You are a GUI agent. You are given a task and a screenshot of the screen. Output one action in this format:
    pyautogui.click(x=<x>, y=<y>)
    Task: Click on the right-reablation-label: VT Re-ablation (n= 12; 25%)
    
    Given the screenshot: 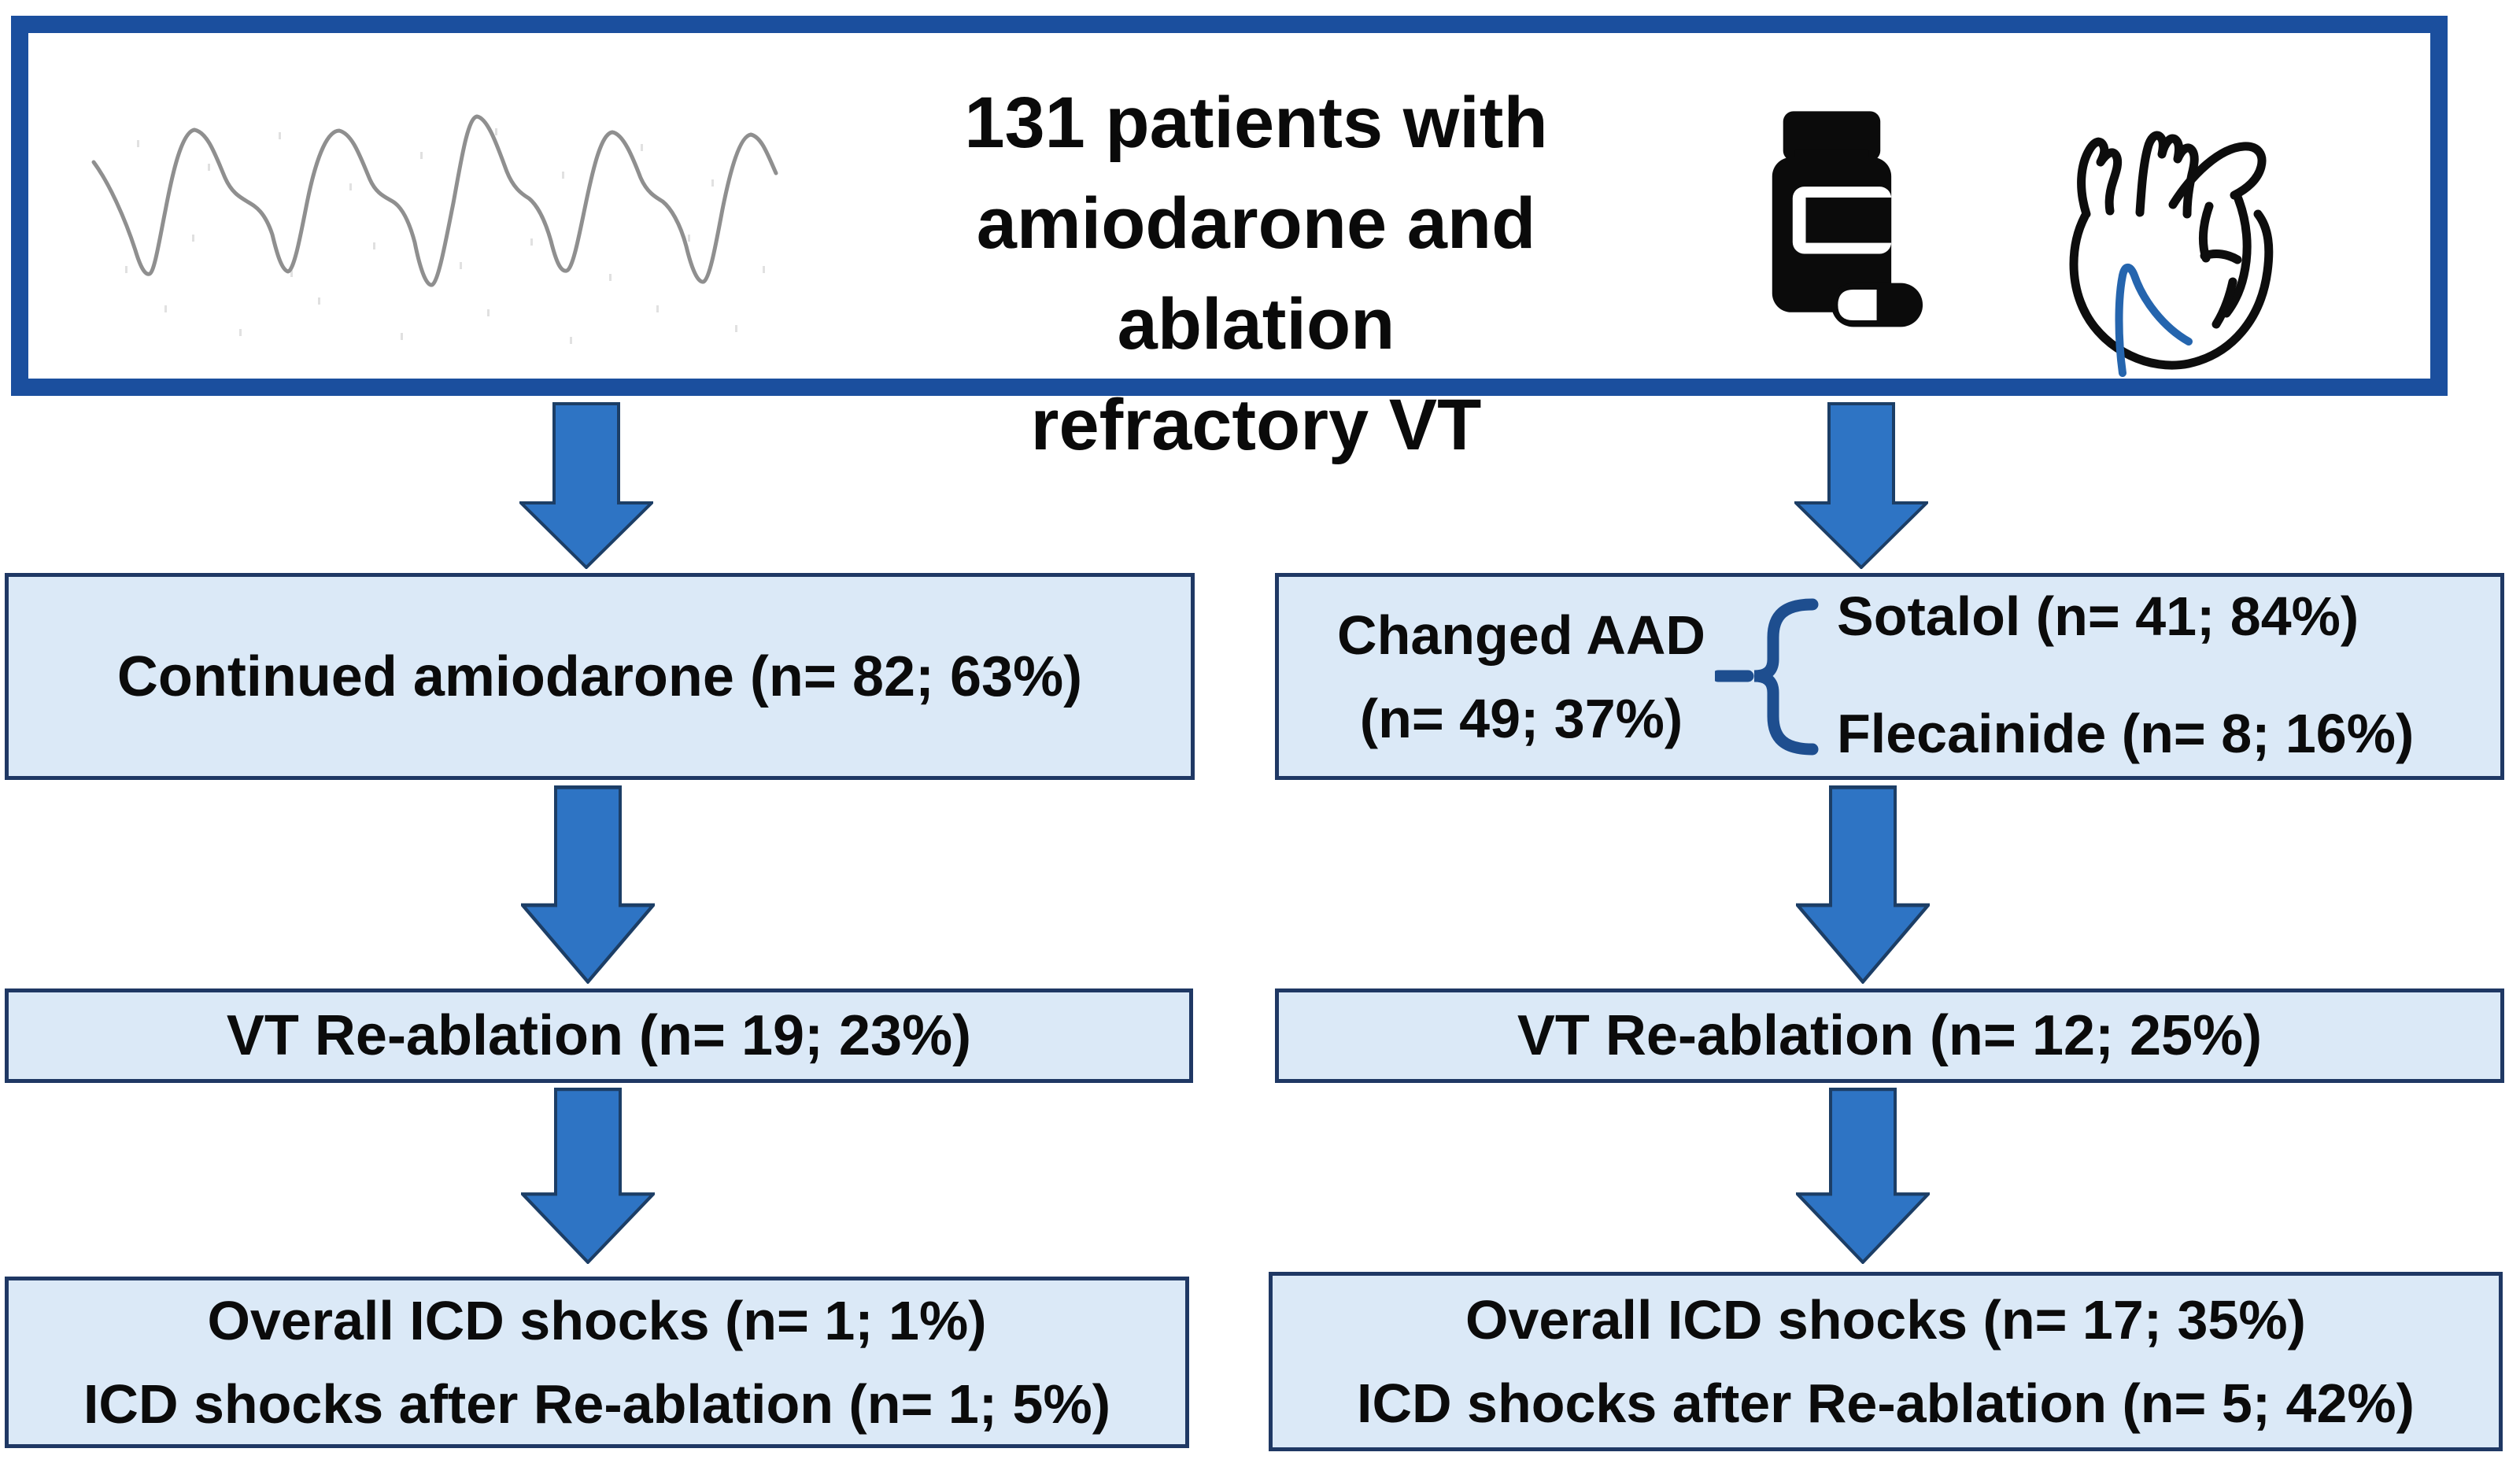 What is the action you would take?
    pyautogui.click(x=1890, y=1035)
    